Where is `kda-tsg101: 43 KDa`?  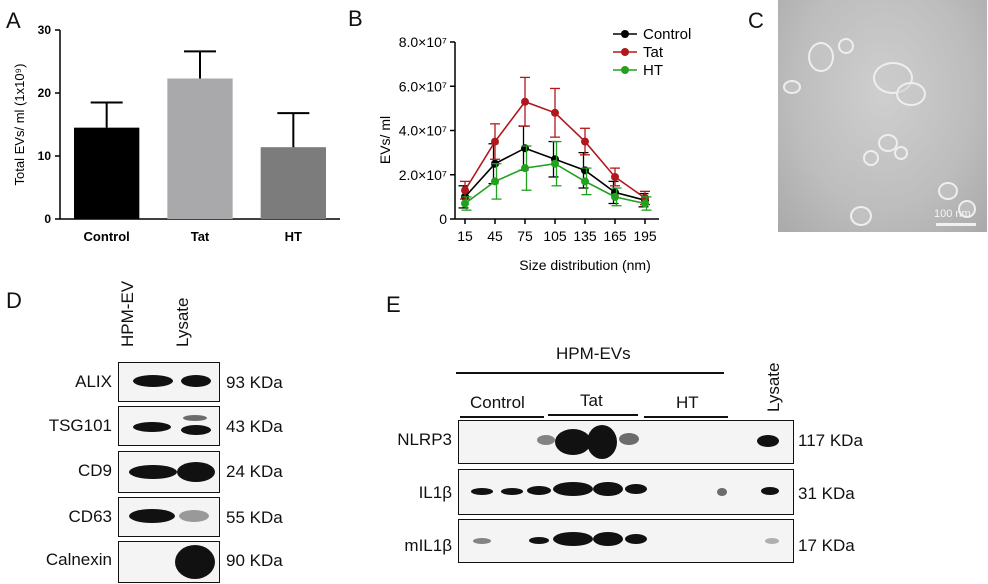 kda-tsg101: 43 KDa is located at coordinates (254, 426).